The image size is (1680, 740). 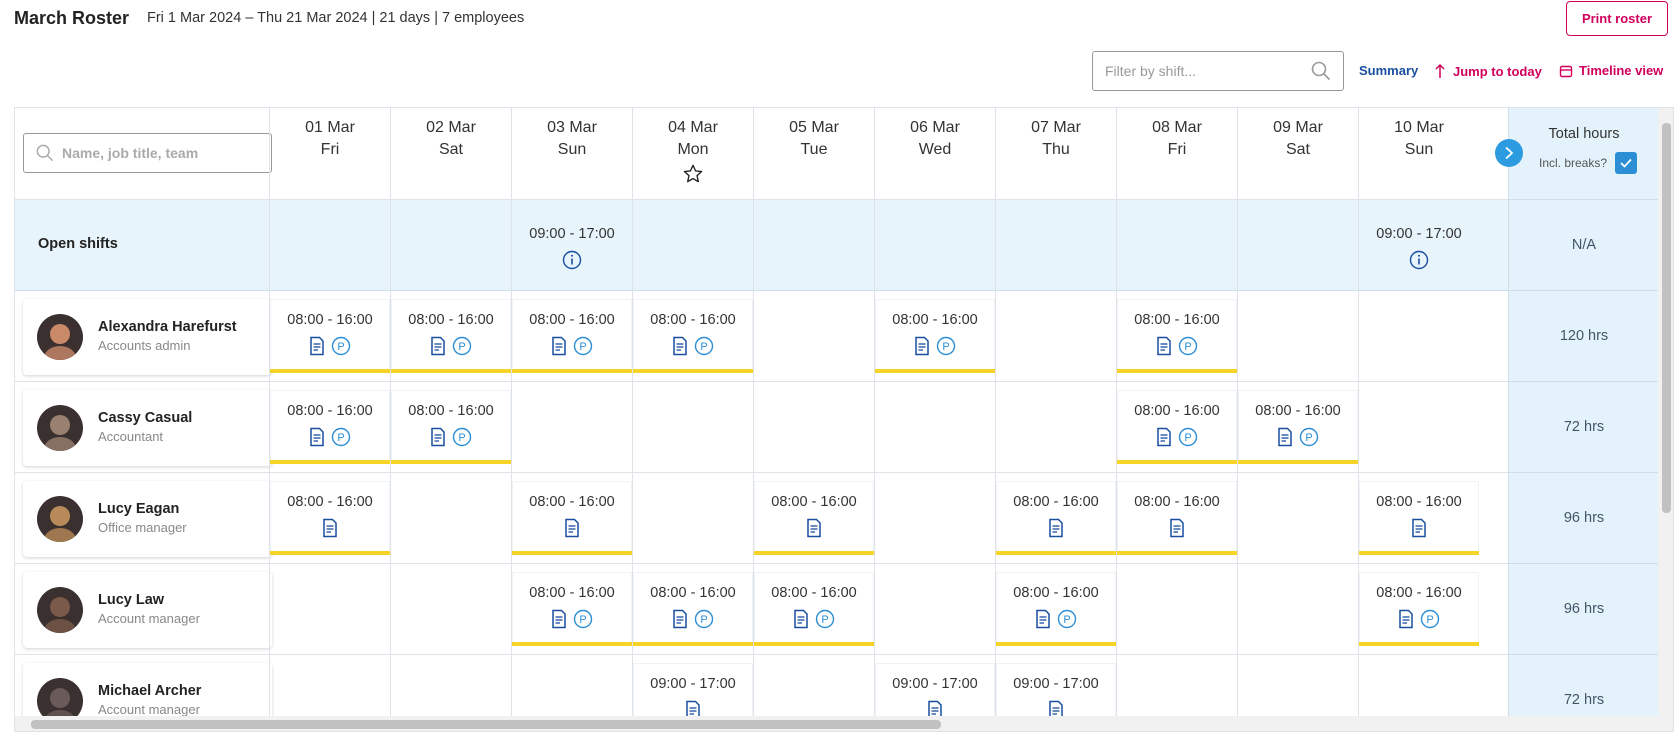 I want to click on employee-search-field, so click(x=147, y=153).